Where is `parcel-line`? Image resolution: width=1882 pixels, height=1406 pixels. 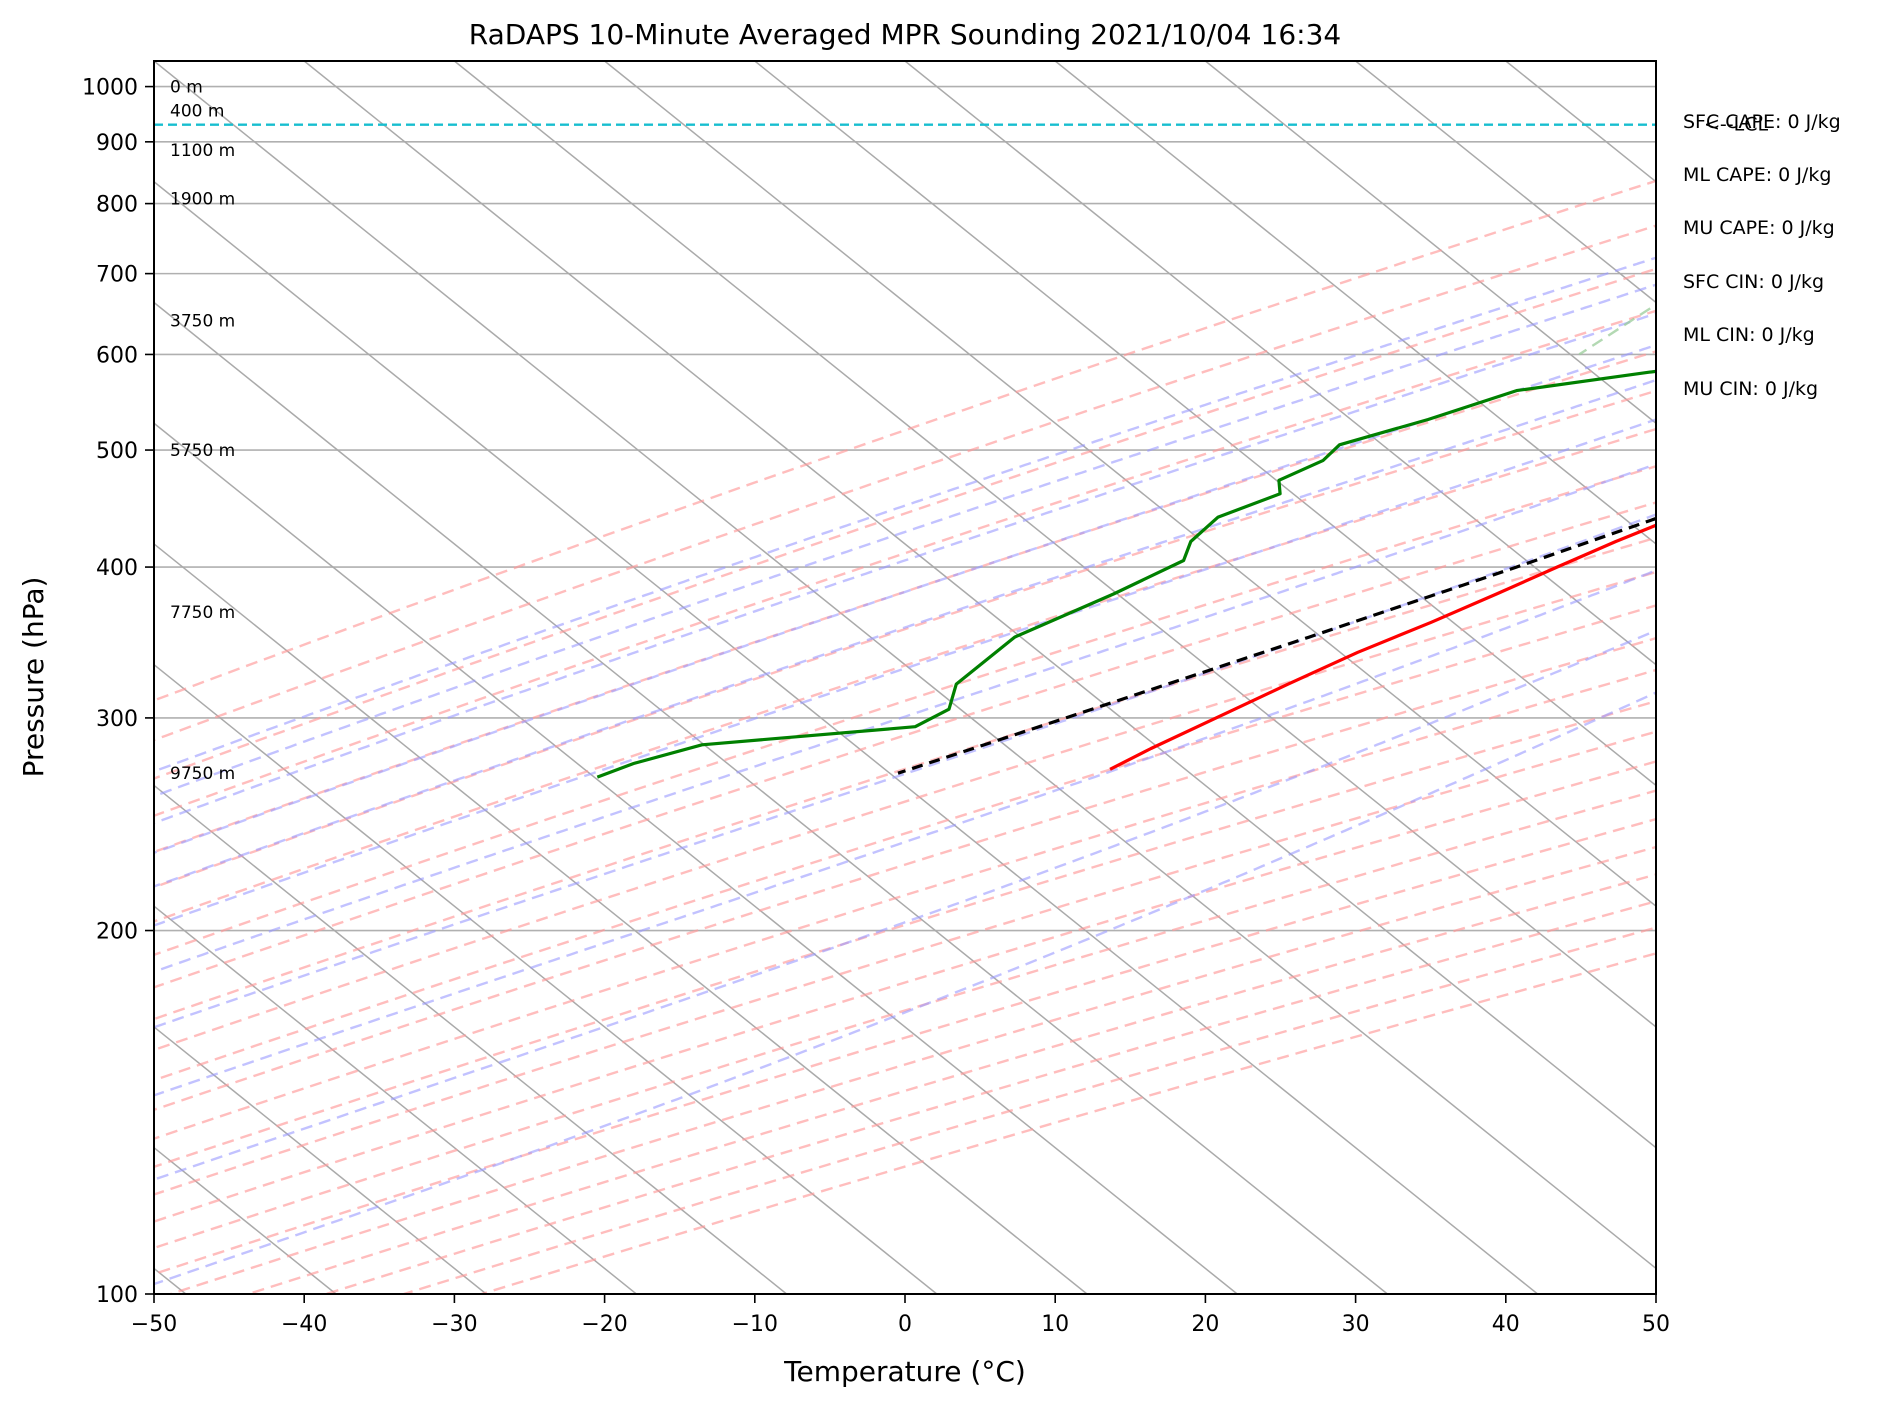
parcel-line is located at coordinates (1276, 645).